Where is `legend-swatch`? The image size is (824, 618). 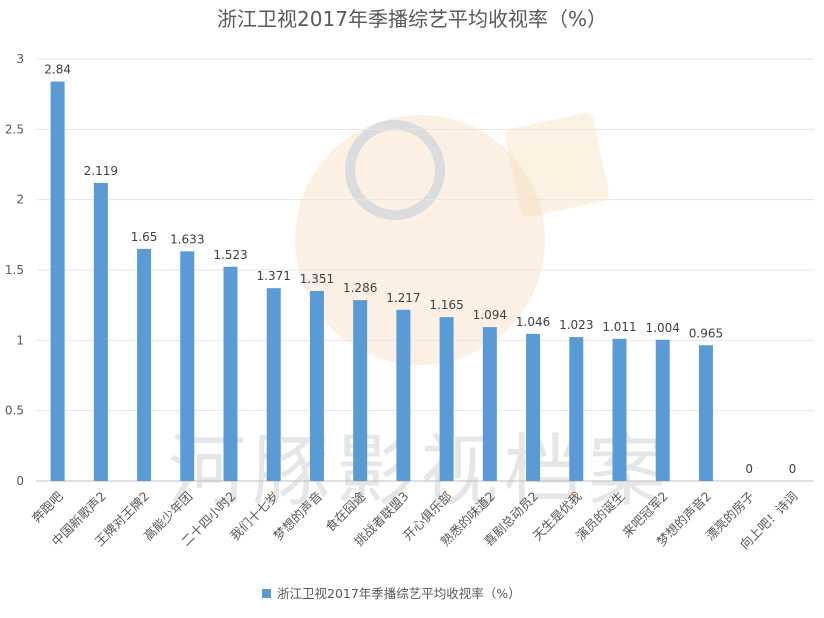 legend-swatch is located at coordinates (266, 593).